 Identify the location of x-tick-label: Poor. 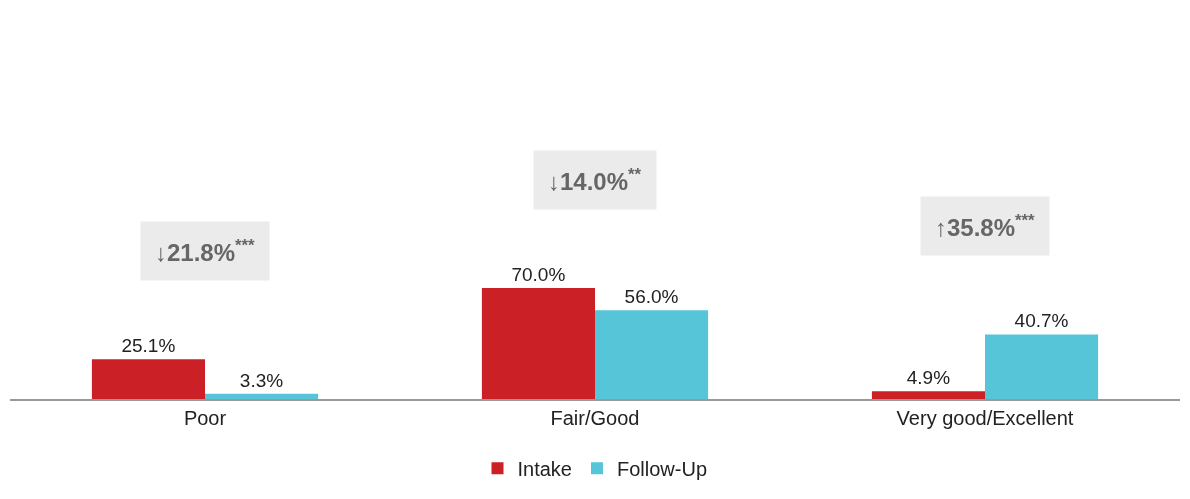
(205, 418).